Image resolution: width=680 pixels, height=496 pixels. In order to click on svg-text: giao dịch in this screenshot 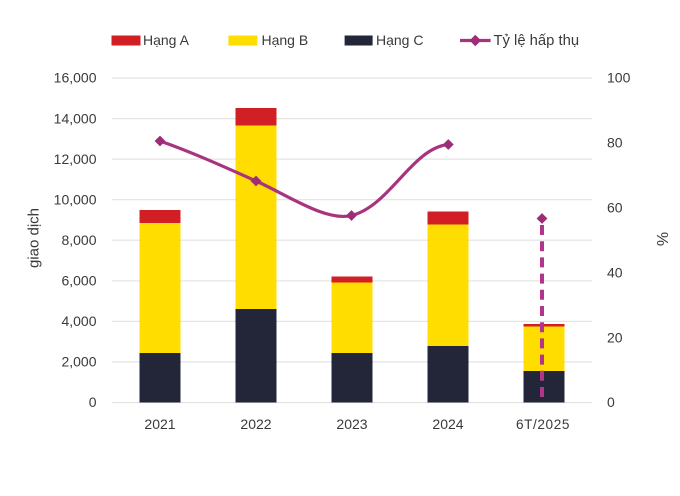, I will do `click(34, 238)`.